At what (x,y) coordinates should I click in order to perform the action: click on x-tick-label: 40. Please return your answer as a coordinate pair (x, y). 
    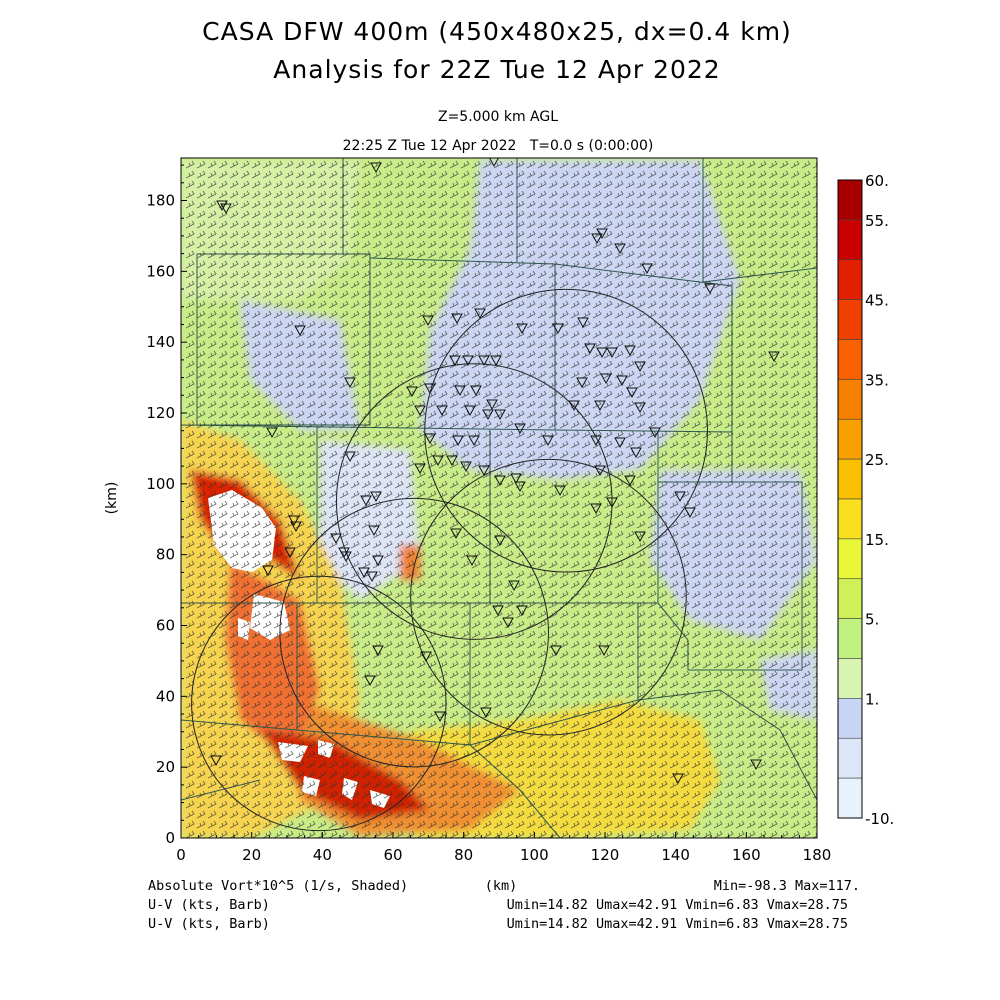
    Looking at the image, I should click on (322, 855).